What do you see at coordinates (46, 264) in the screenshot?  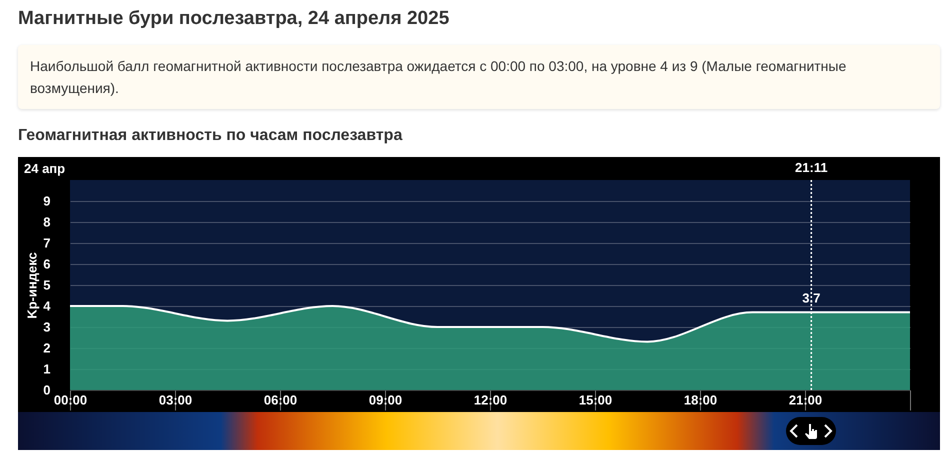 I see `y-tick-label: 6` at bounding box center [46, 264].